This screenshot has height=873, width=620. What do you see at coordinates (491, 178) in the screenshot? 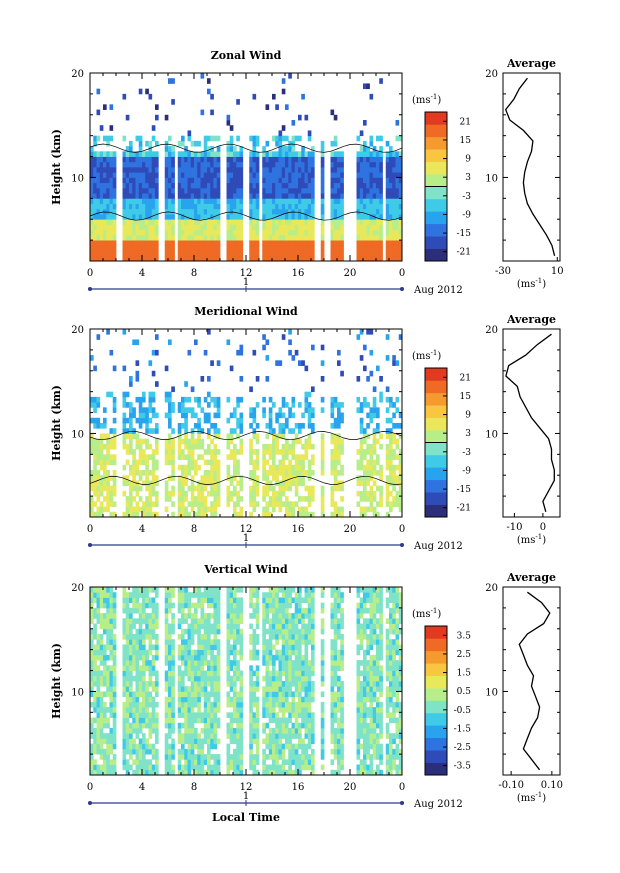
I see `profile-y-tick-label: 10` at bounding box center [491, 178].